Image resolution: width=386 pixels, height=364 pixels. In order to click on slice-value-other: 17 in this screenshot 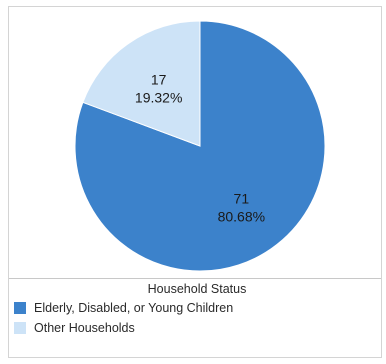, I will do `click(159, 79)`.